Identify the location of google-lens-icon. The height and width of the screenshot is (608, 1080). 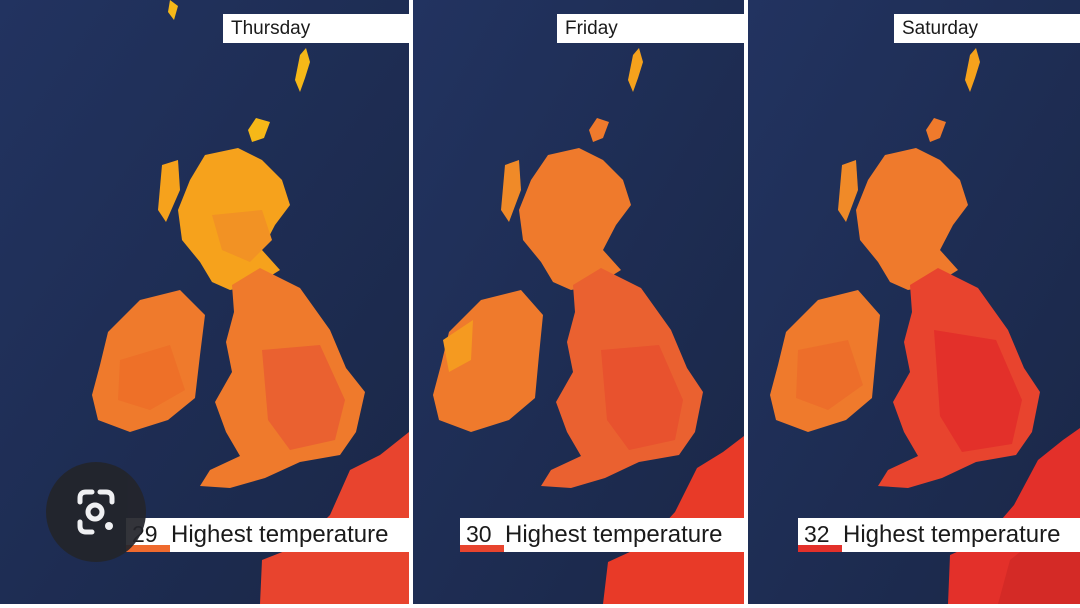
(96, 512).